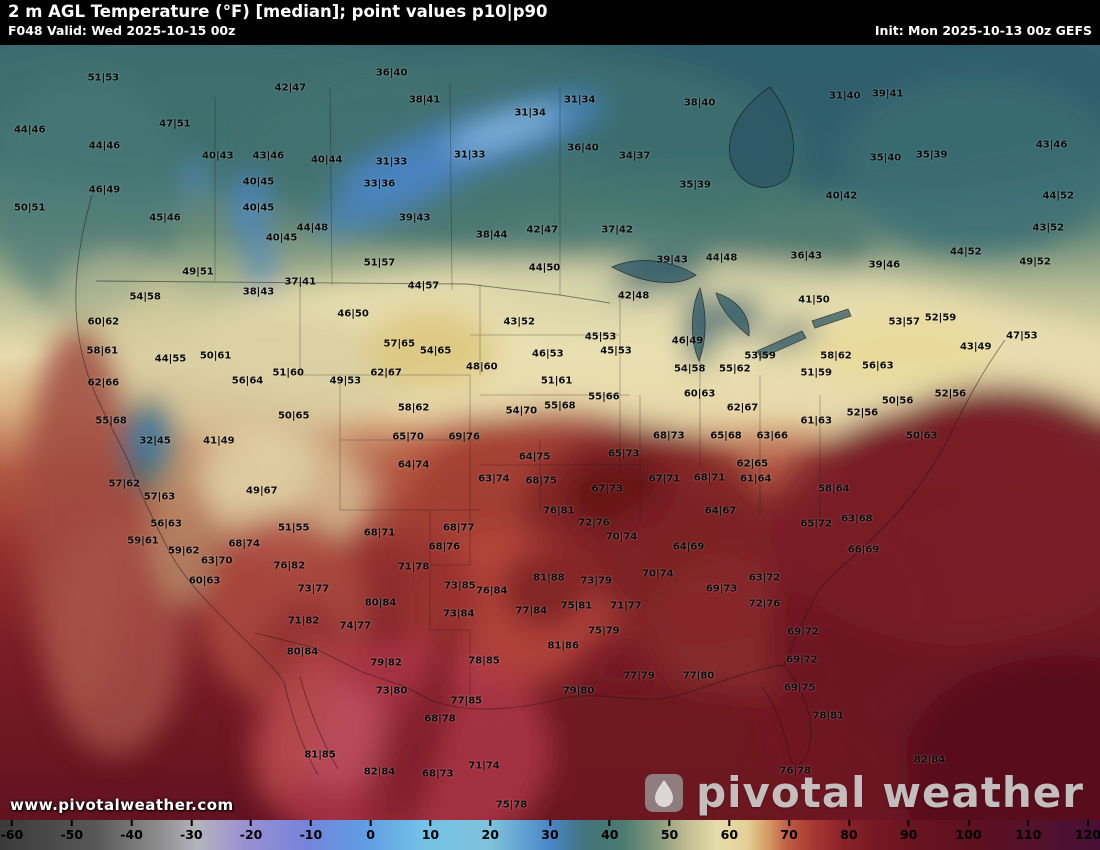  Describe the element at coordinates (71, 831) in the screenshot. I see `colorbar-tick: -50` at that location.